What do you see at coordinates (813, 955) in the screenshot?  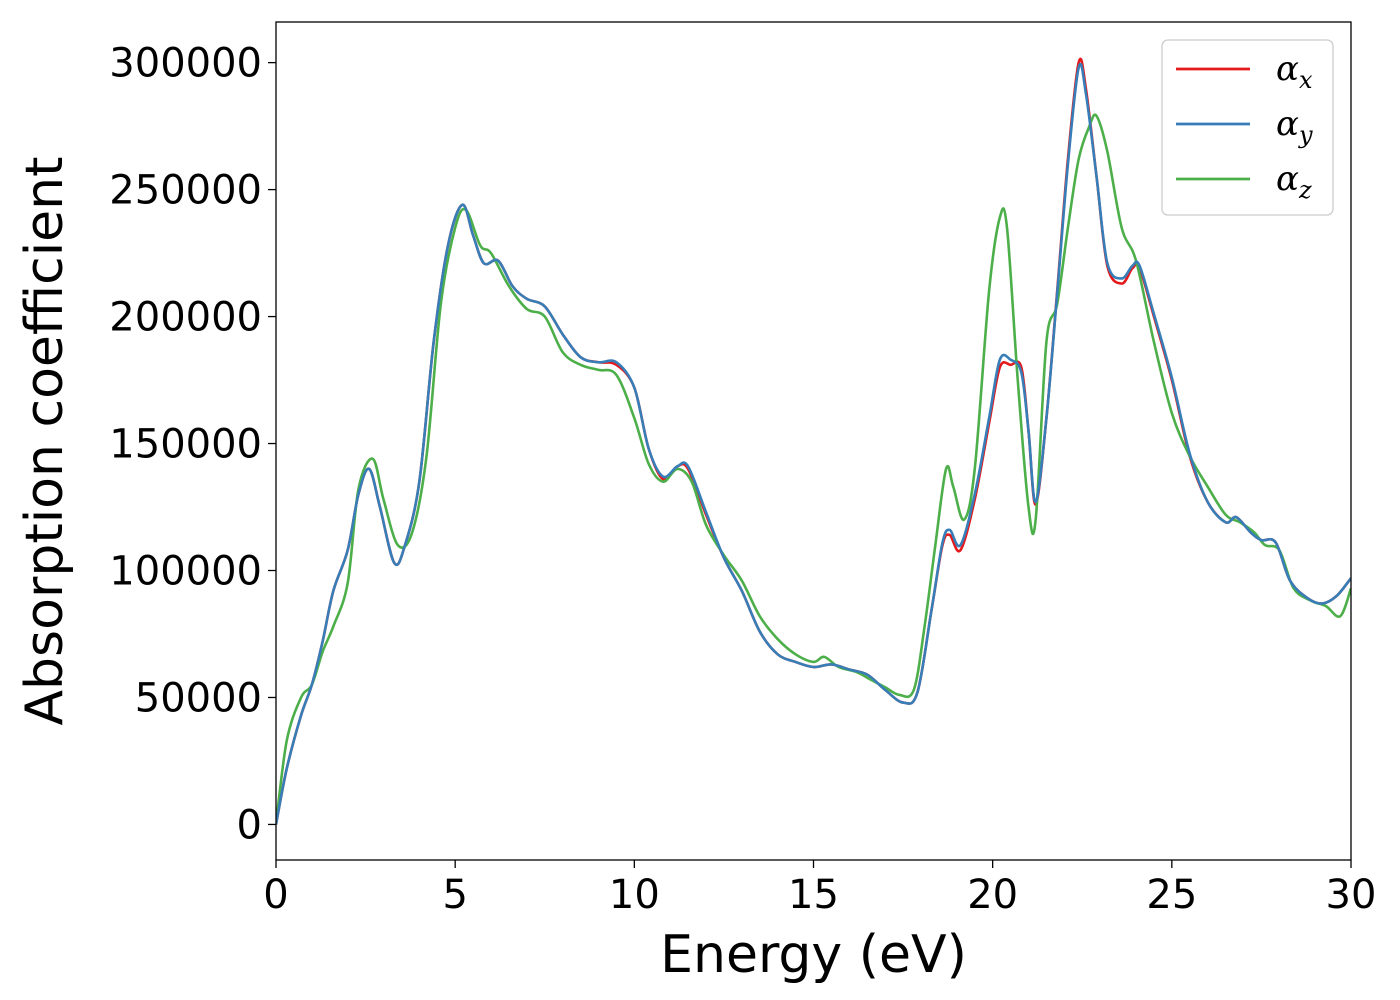 I see `x-axis-title: Energy (eV)` at bounding box center [813, 955].